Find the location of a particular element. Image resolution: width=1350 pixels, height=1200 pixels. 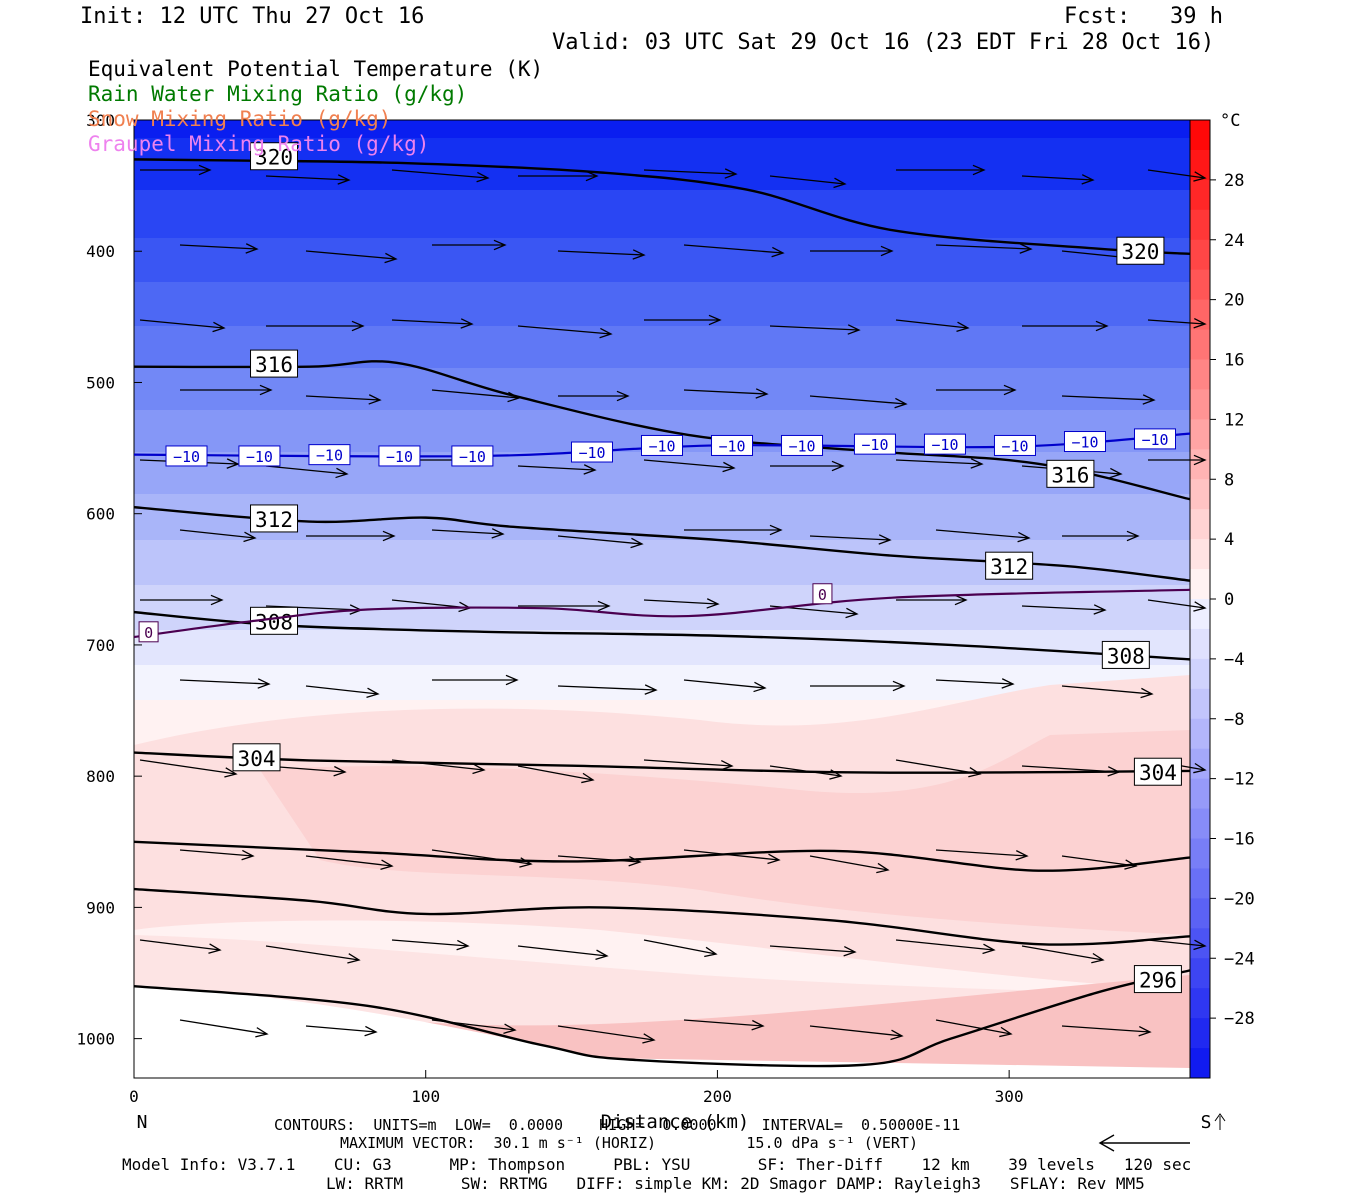

legend-graupel: Graupel Mixing Ratio (g/kg) is located at coordinates (259, 144).